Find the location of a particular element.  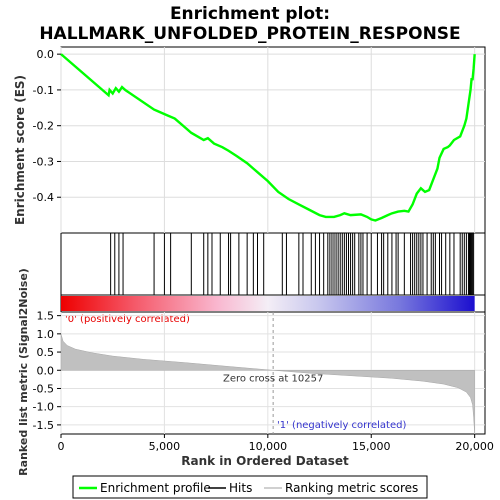

metric-y-tick-label: 0.0 is located at coordinates (46, 370).